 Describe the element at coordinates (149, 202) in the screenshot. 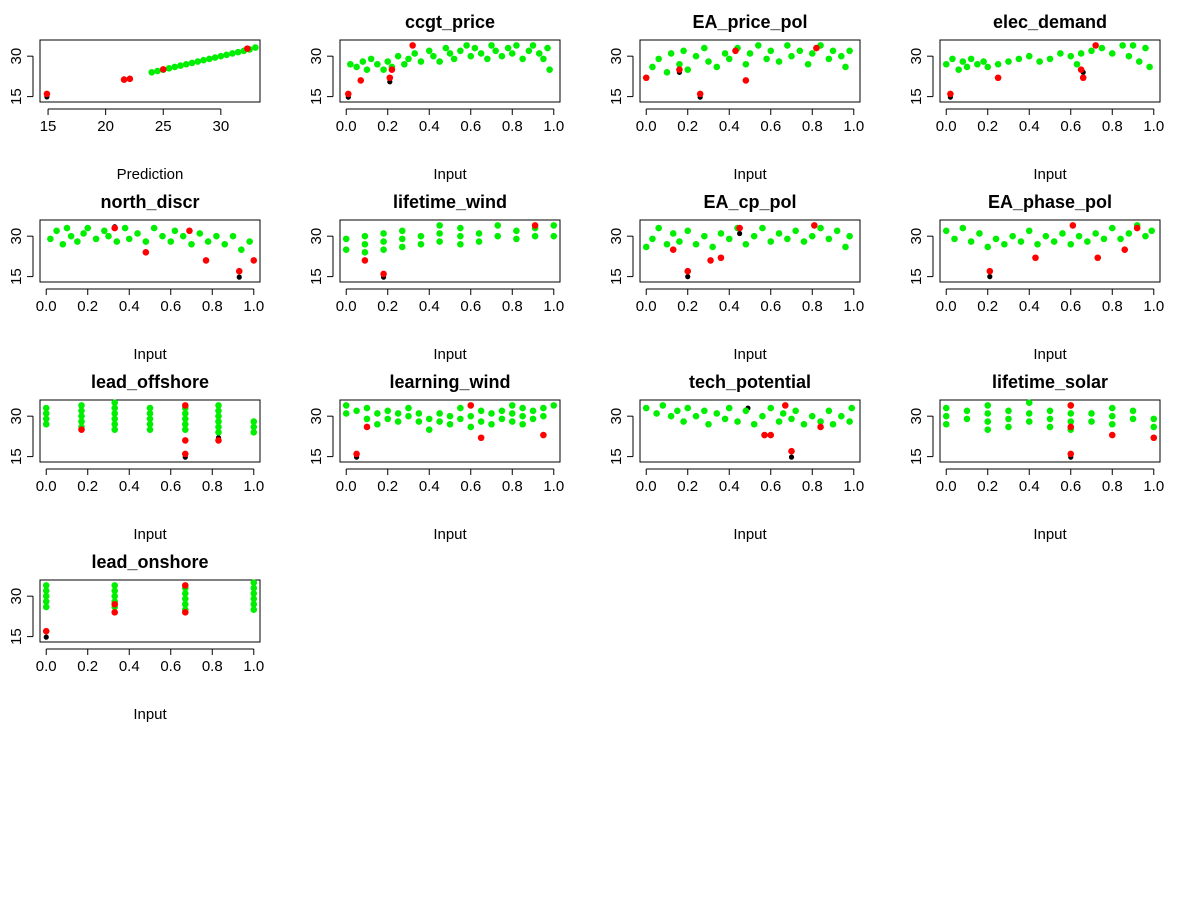

I see `panel-title: north_discr` at that location.